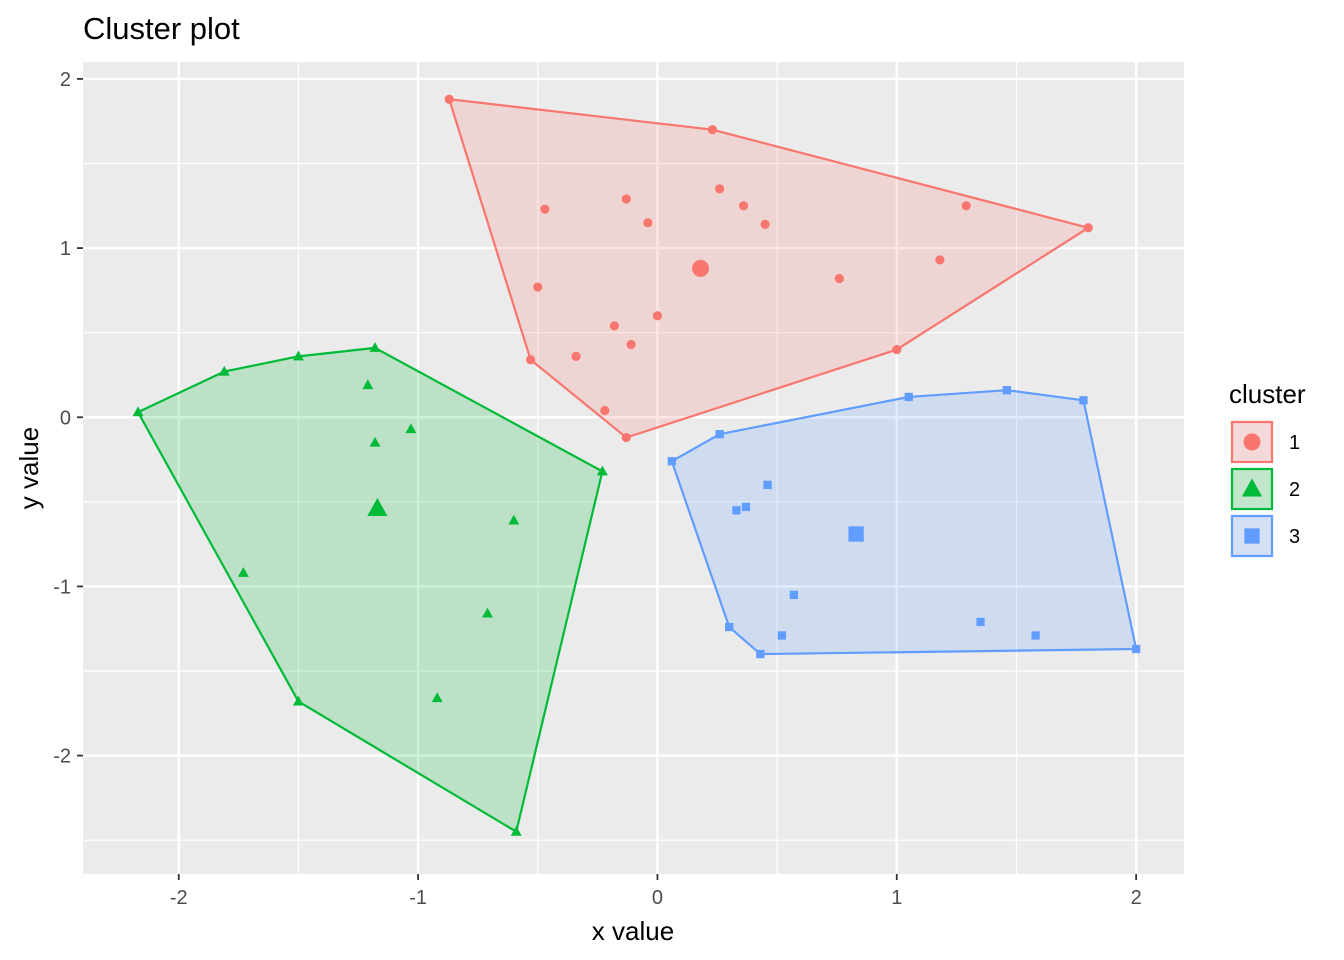 The image size is (1344, 960). I want to click on x-tick-label: 1, so click(896, 898).